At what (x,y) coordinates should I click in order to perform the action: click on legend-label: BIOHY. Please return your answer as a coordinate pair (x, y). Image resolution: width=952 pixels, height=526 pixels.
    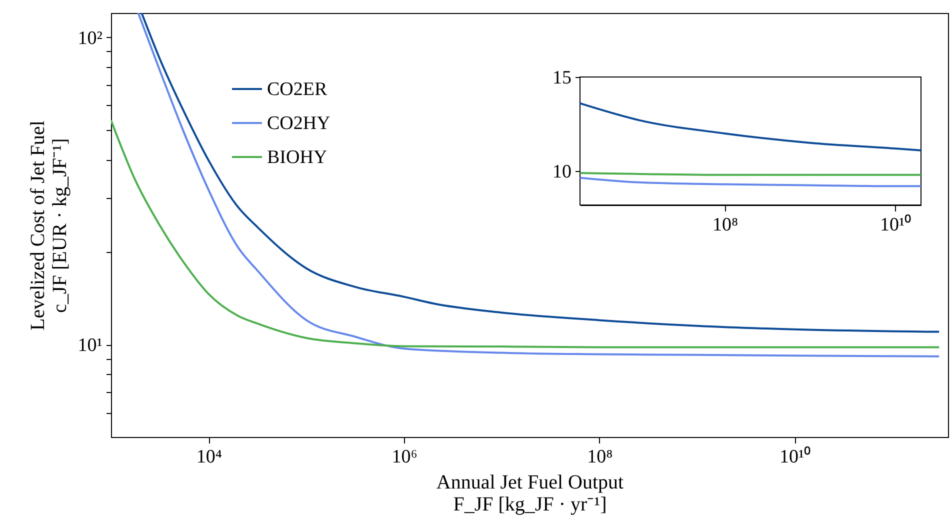
    Looking at the image, I should click on (297, 157).